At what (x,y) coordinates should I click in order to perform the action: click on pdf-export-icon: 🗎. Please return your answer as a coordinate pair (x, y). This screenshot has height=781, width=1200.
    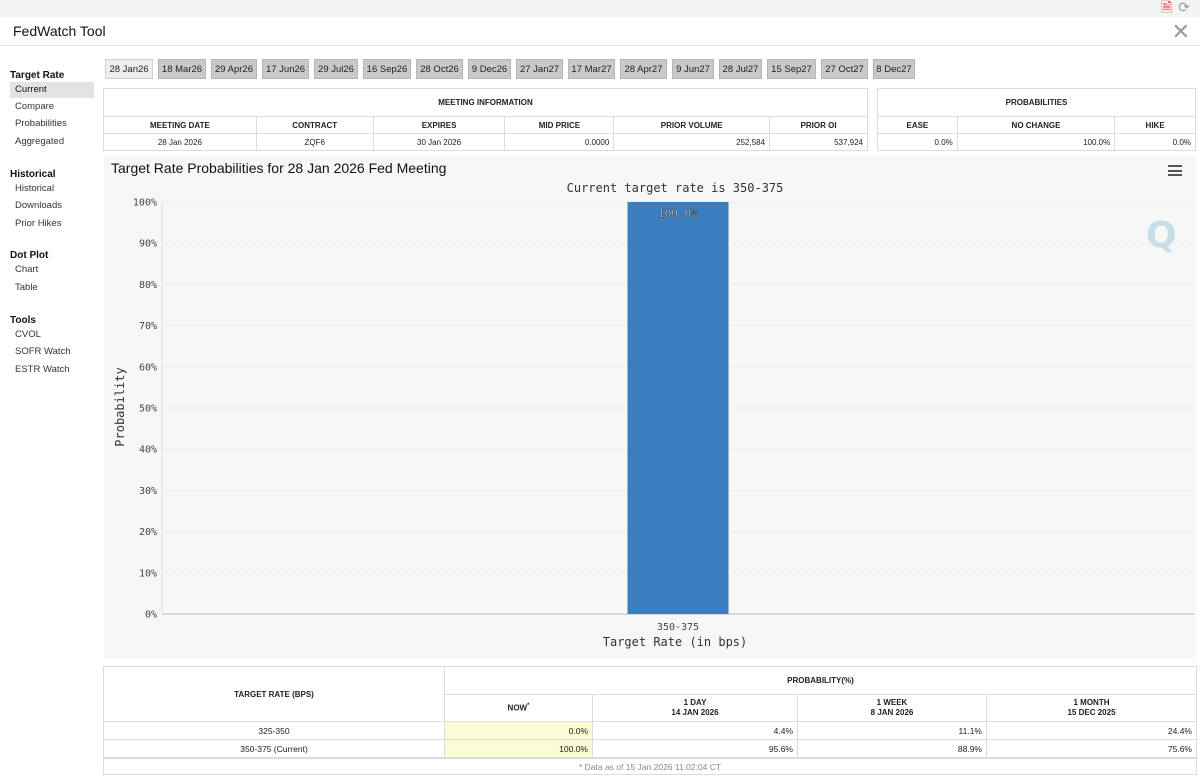
    Looking at the image, I should click on (1167, 7).